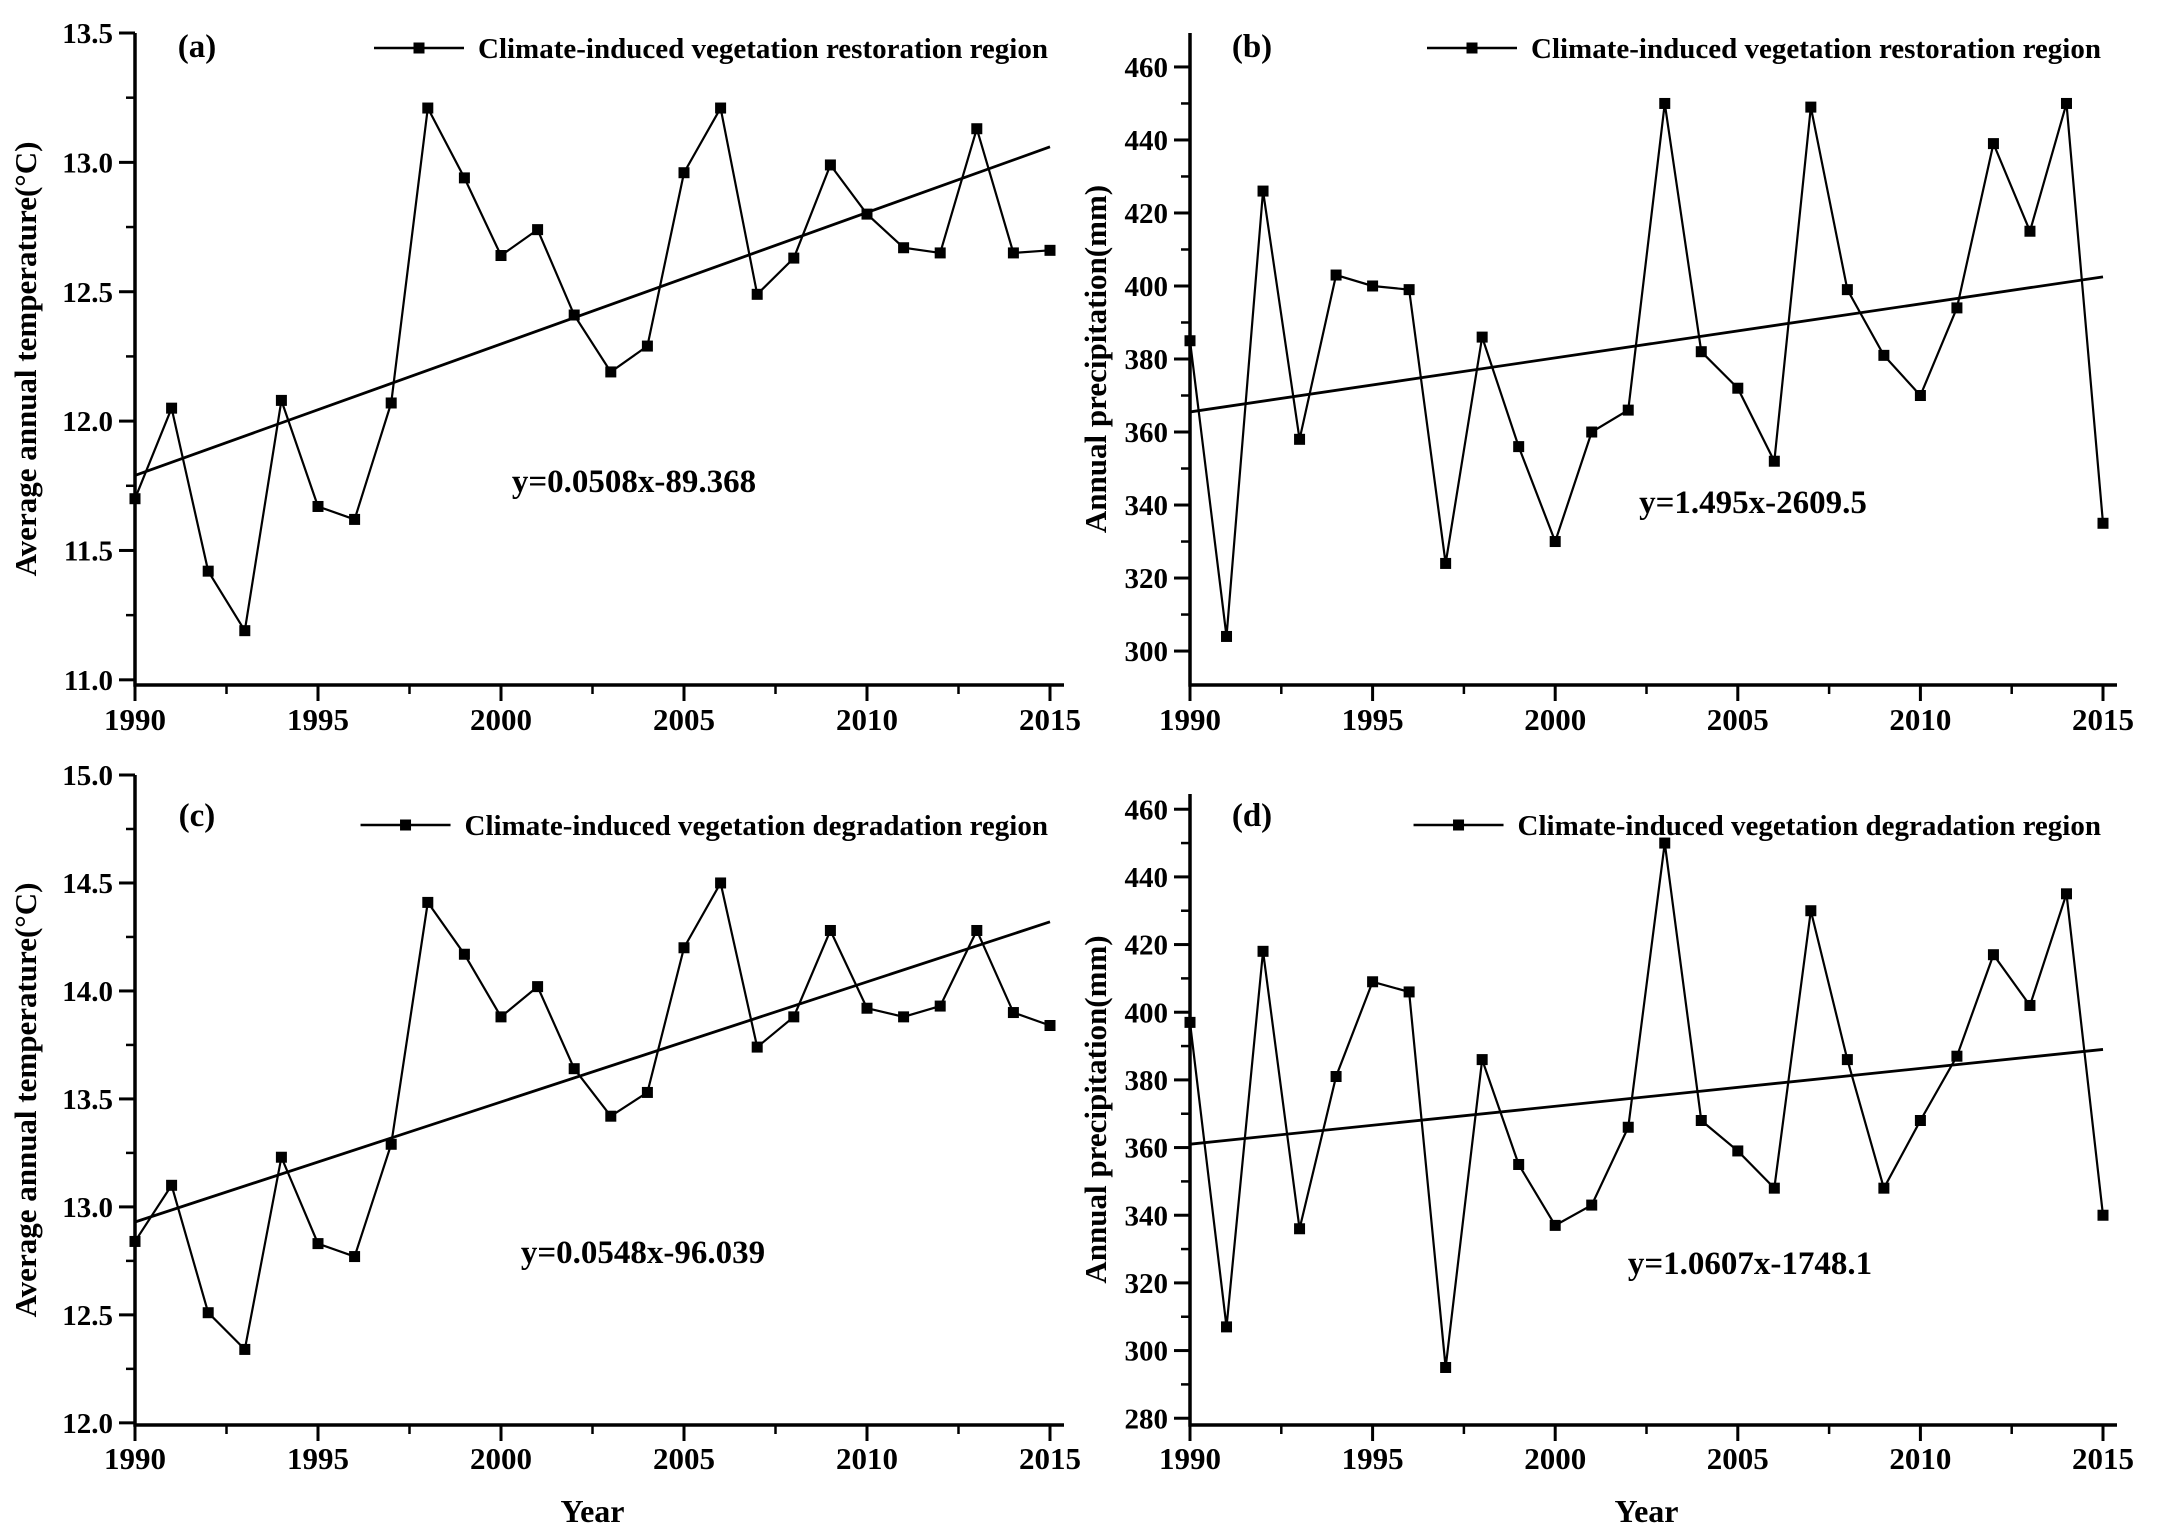 The width and height of the screenshot is (2161, 1538). What do you see at coordinates (1750, 1264) in the screenshot?
I see `equation-label: y=1.0607x-1748.1` at bounding box center [1750, 1264].